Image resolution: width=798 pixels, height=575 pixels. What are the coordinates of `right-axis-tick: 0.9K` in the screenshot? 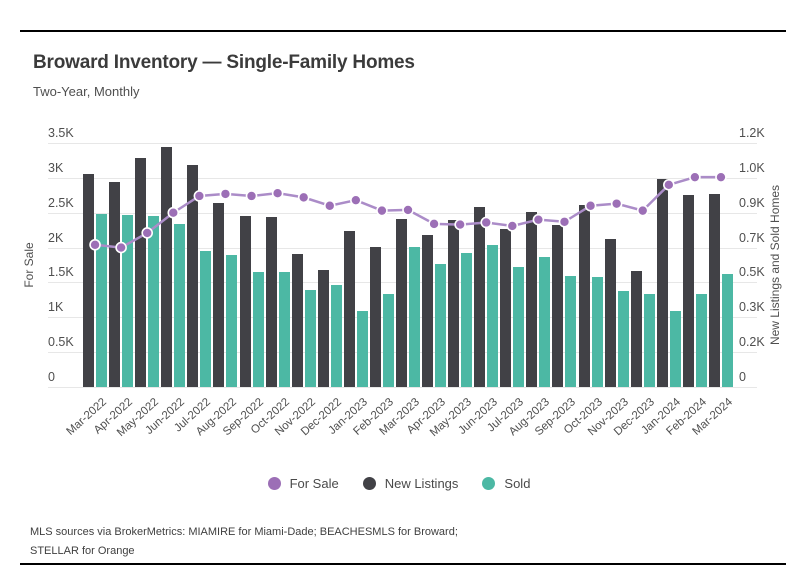 It's located at (752, 202).